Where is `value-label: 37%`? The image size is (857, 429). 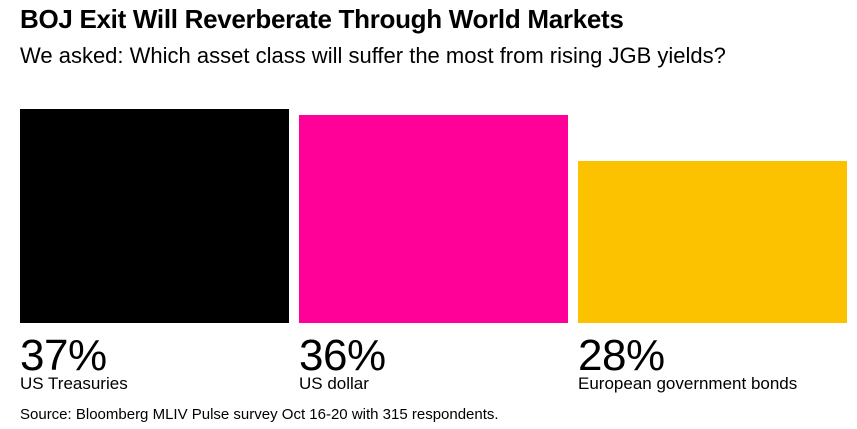 value-label: 37% is located at coordinates (63, 355).